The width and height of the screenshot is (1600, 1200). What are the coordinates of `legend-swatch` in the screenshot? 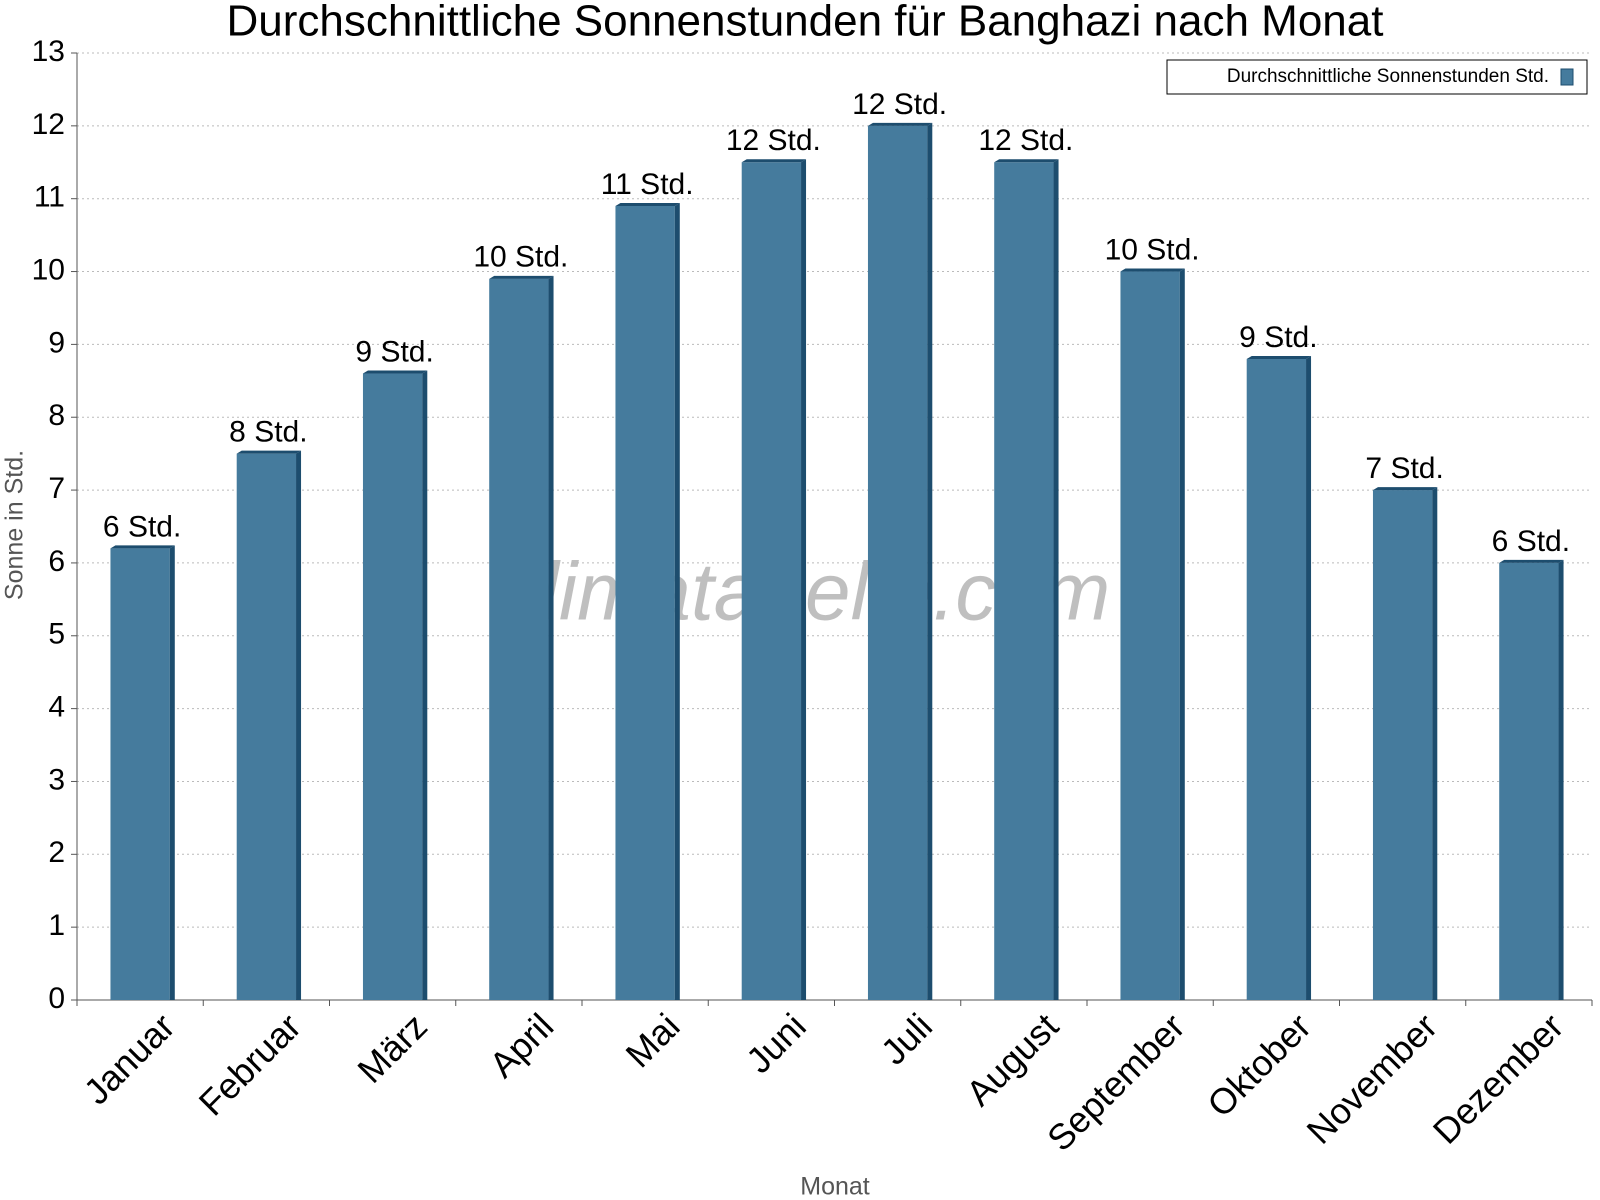 It's located at (1567, 77).